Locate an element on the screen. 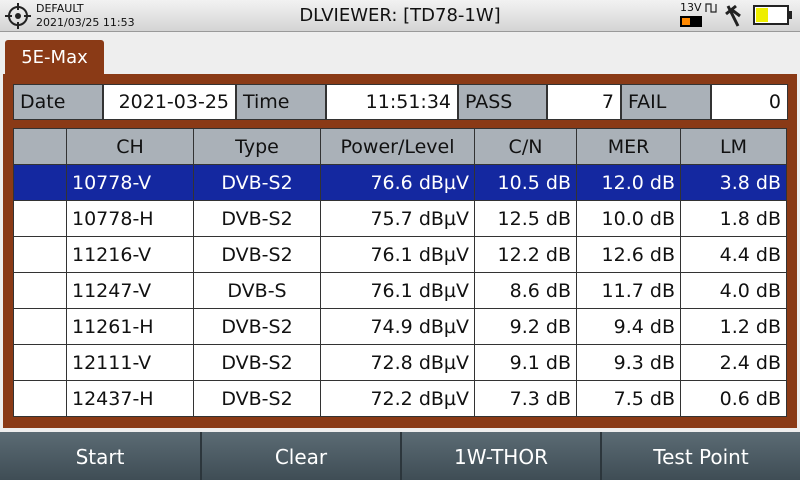 This screenshot has width=800, height=482. header-row: CH Type Power/Level C/N MER LM is located at coordinates (400, 146).